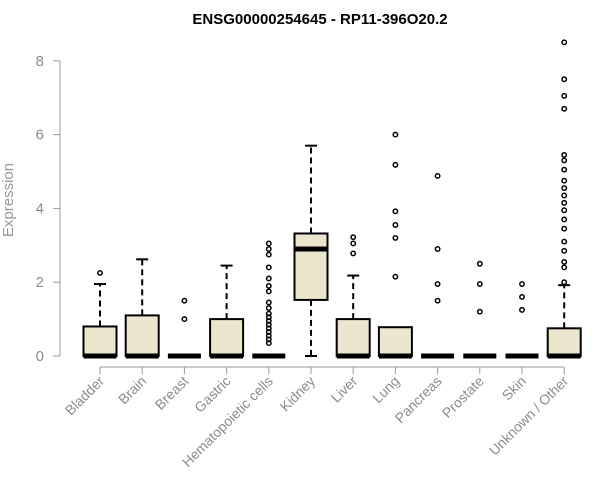 Image resolution: width=600 pixels, height=500 pixels. What do you see at coordinates (40, 135) in the screenshot?
I see `y-tick-label: 6` at bounding box center [40, 135].